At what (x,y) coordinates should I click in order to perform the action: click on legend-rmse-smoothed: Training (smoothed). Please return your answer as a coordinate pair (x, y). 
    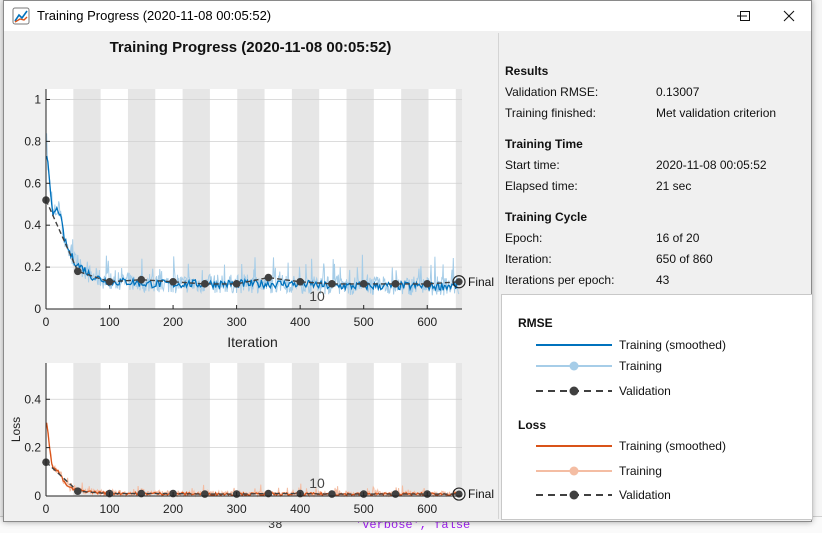
    Looking at the image, I should click on (672, 345).